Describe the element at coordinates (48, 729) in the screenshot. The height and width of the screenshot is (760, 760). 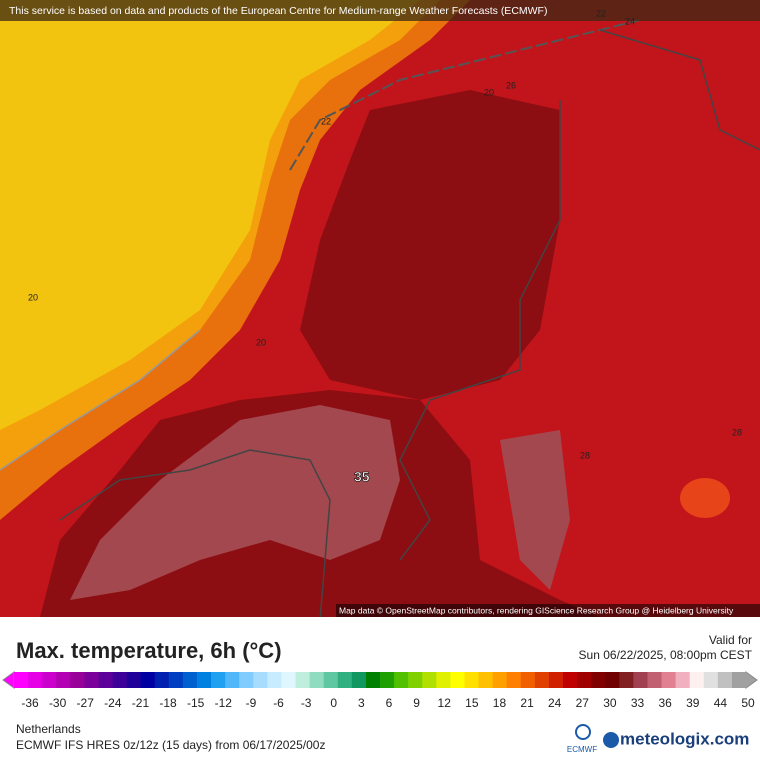
I see `region: Netherlands` at that location.